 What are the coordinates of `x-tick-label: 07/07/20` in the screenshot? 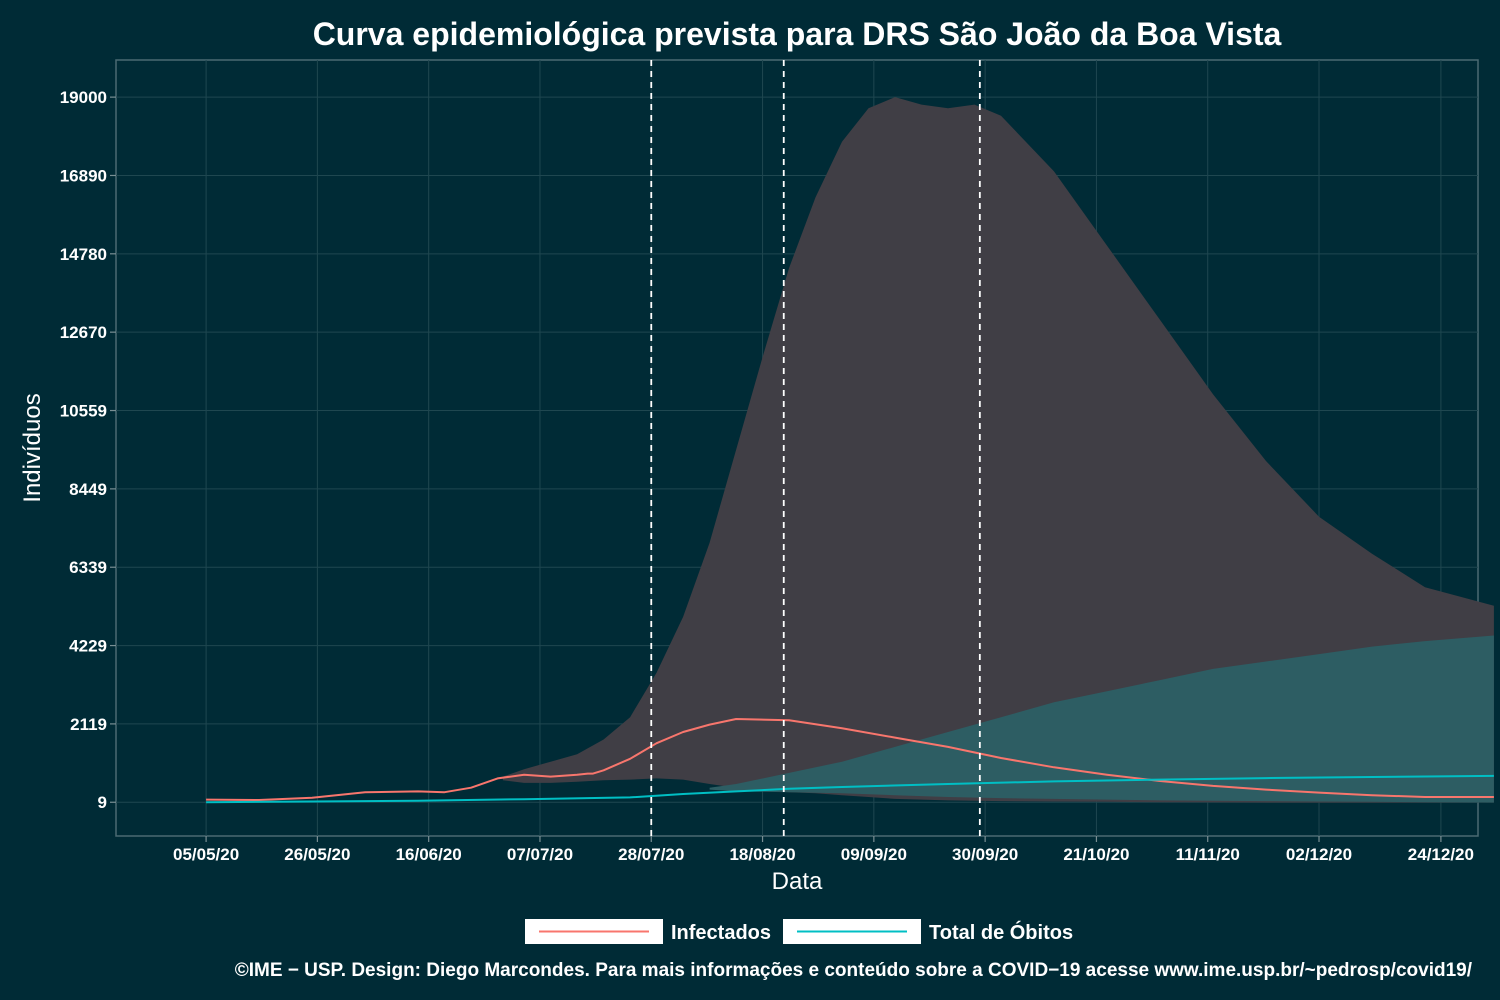 It's located at (540, 854).